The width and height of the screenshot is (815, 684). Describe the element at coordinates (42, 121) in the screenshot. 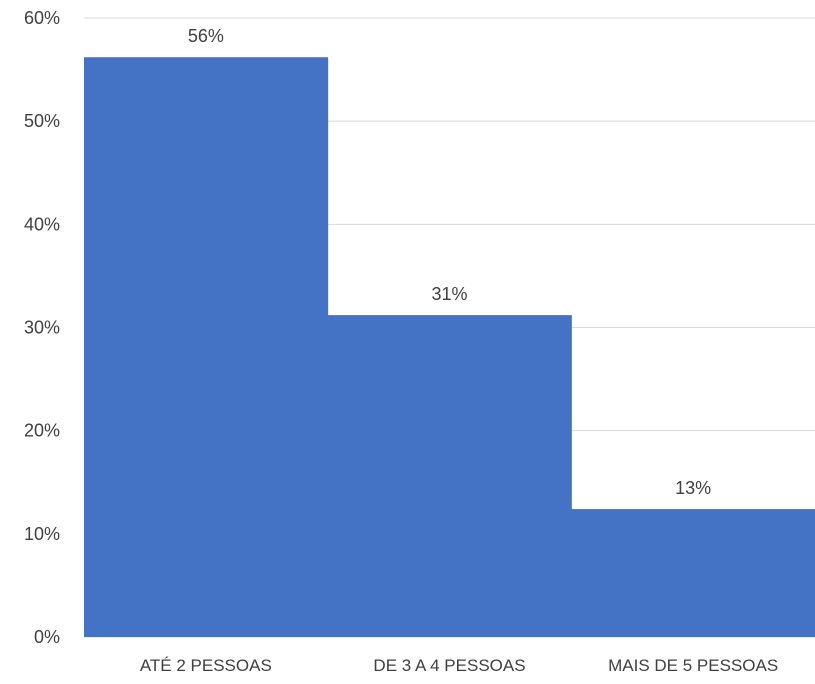

I see `y-tick-label: 50%` at that location.